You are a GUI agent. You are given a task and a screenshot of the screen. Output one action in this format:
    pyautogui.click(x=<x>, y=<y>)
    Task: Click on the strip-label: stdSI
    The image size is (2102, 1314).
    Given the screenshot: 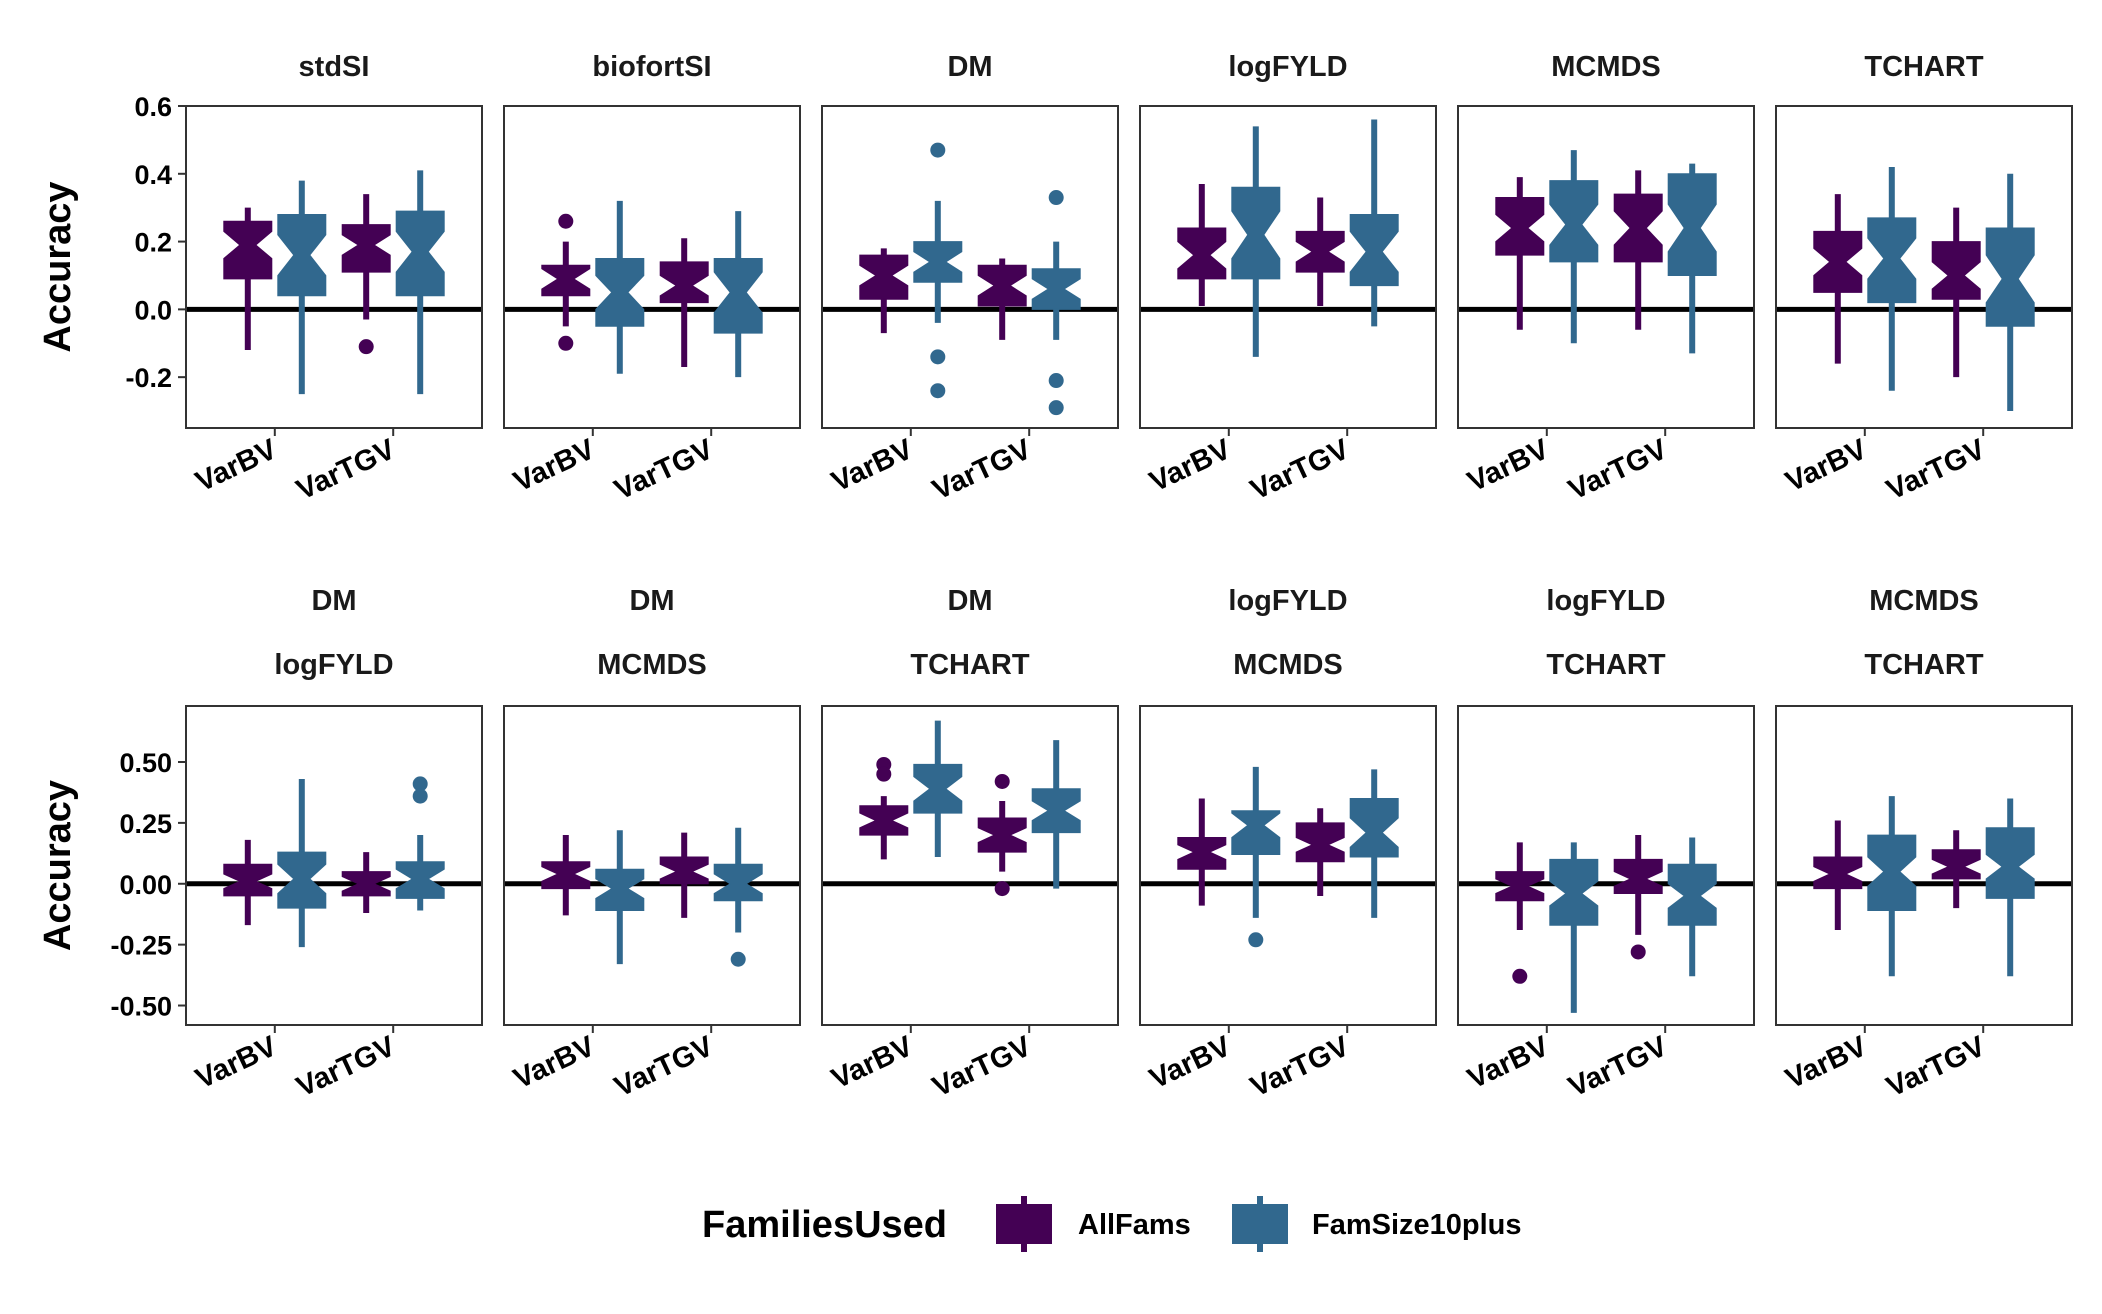 What is the action you would take?
    pyautogui.click(x=334, y=67)
    